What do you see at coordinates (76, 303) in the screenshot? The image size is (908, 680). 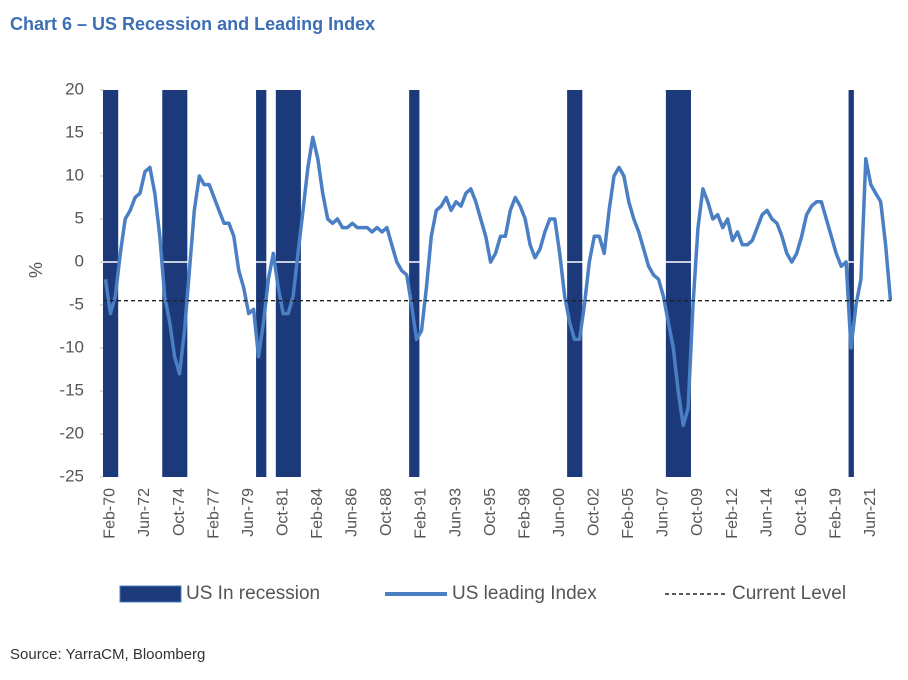 I see `y-tick-label: -5` at bounding box center [76, 303].